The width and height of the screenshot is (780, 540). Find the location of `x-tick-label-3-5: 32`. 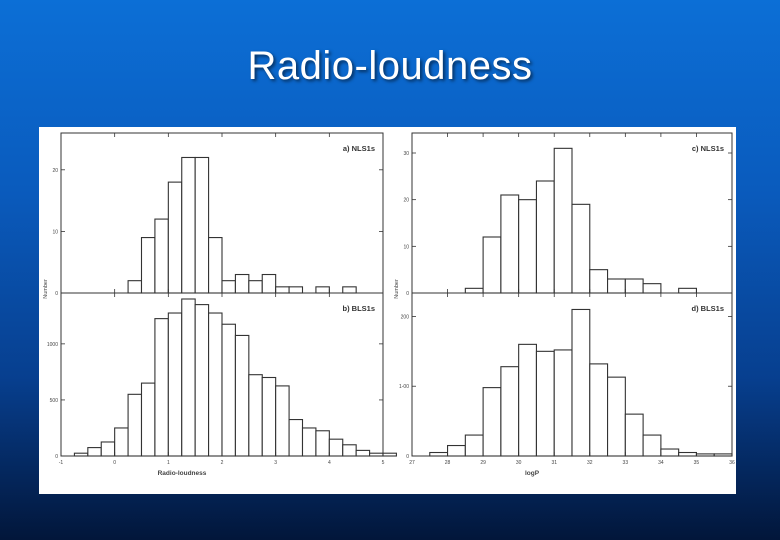

x-tick-label-3-5: 32 is located at coordinates (590, 463).